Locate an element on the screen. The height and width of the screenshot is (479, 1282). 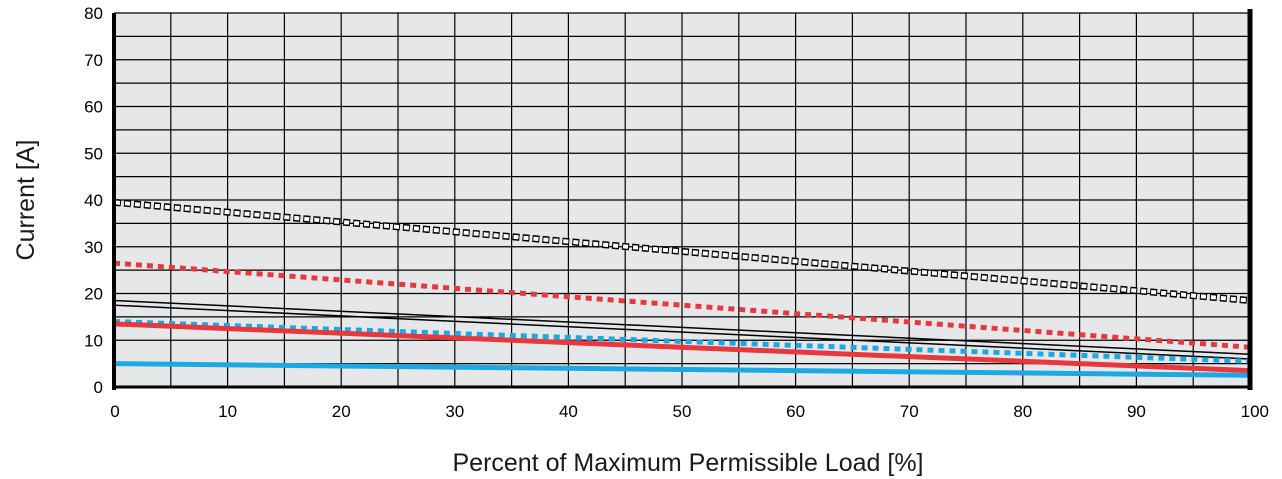
x-tick-label: 40 is located at coordinates (568, 411).